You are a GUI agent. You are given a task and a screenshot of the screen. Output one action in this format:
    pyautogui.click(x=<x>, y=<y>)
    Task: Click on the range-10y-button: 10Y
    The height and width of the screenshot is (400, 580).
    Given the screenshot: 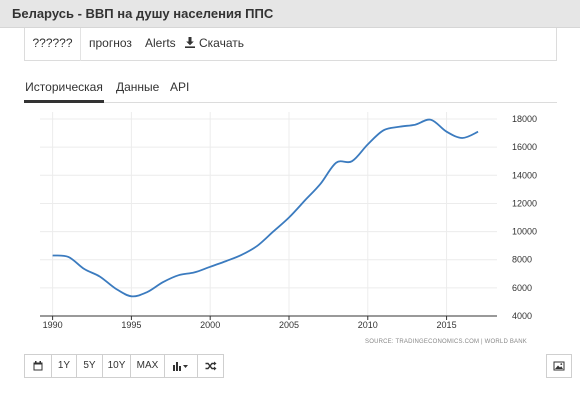 What is the action you would take?
    pyautogui.click(x=117, y=366)
    